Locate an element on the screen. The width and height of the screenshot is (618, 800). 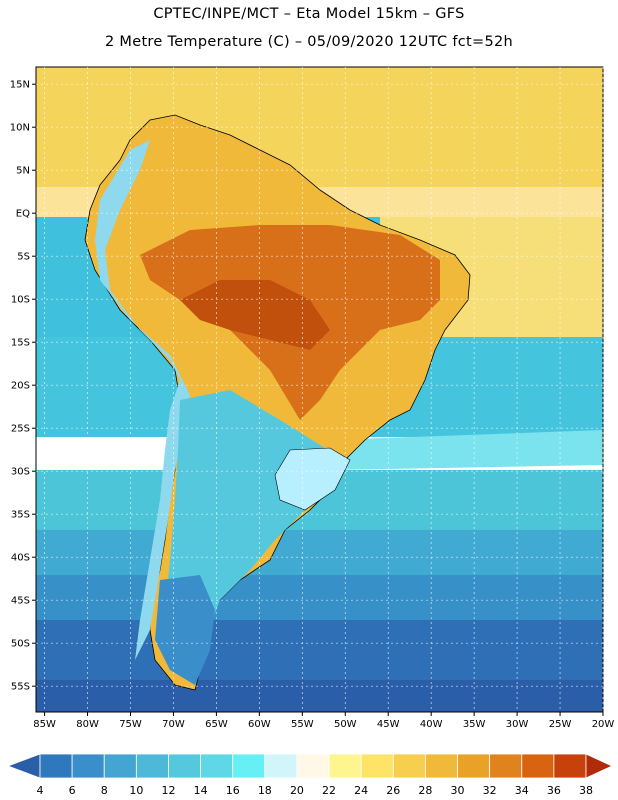
colorbar-label: 34 is located at coordinates (522, 790).